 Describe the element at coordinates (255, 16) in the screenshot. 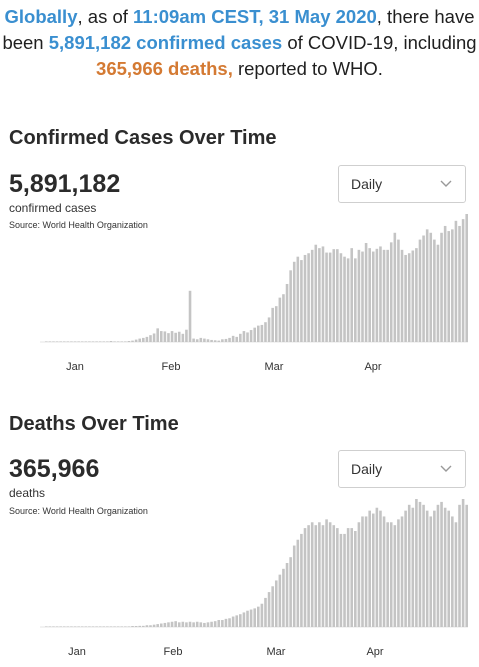

I see `headline-datetime: 11:09am CEST, 31 May 2020` at that location.